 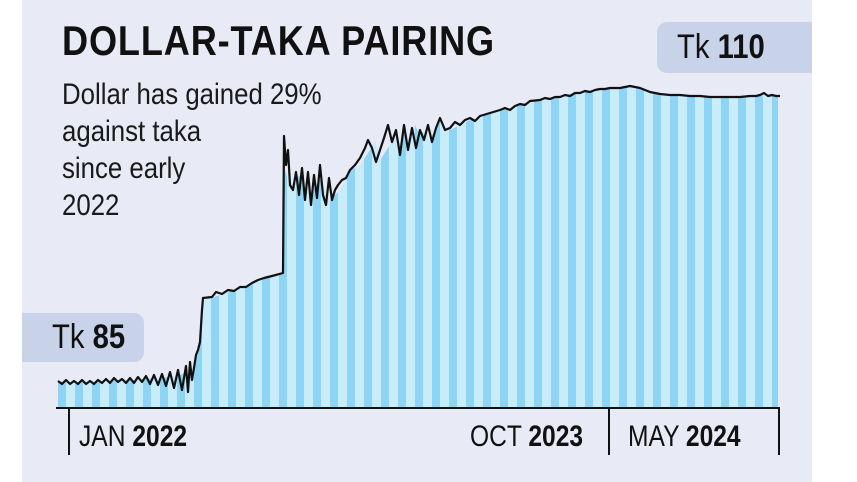 I want to click on subtitle-line: against taka, so click(x=132, y=131).